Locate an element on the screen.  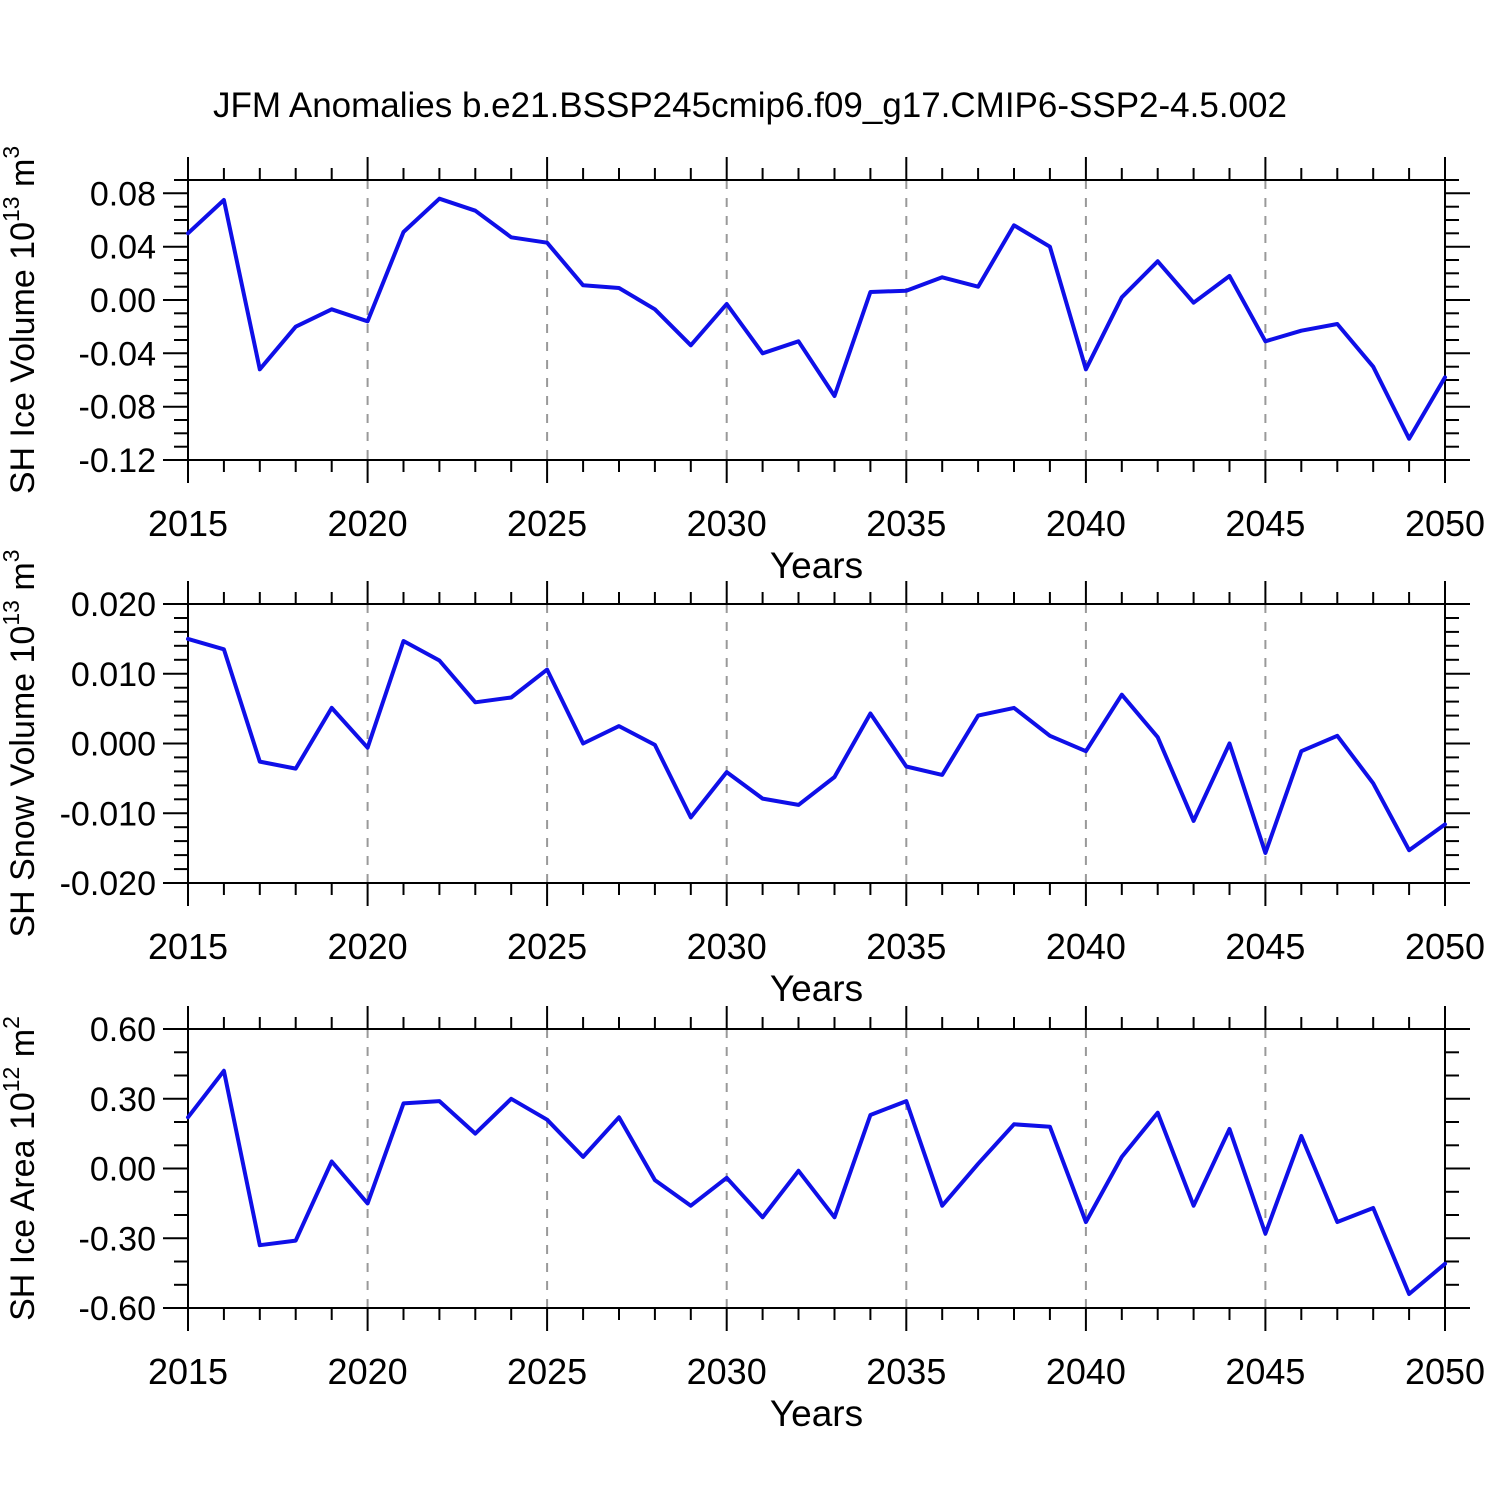
y-tick-label: 0.60 is located at coordinates (123, 1030).